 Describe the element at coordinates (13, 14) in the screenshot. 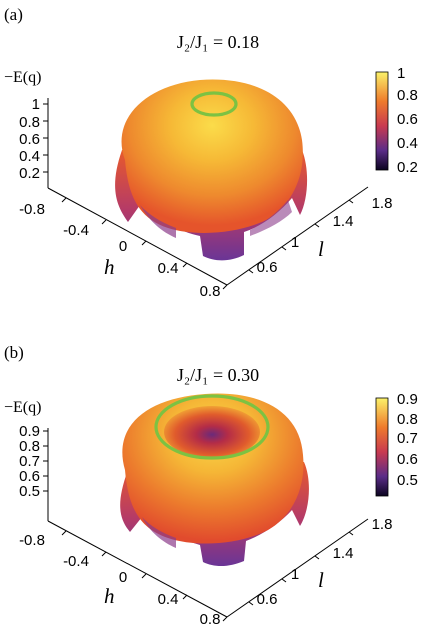

I see `panel-label: (a)` at that location.